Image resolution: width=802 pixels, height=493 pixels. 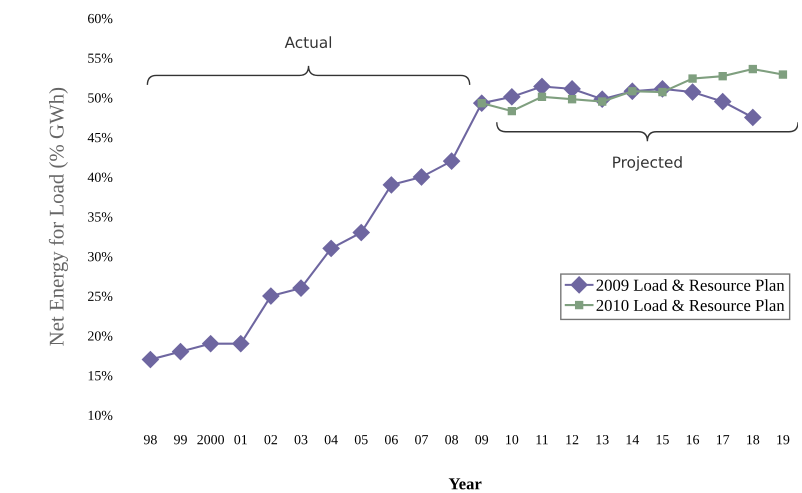 I want to click on x-tick-label: 98, so click(x=150, y=439).